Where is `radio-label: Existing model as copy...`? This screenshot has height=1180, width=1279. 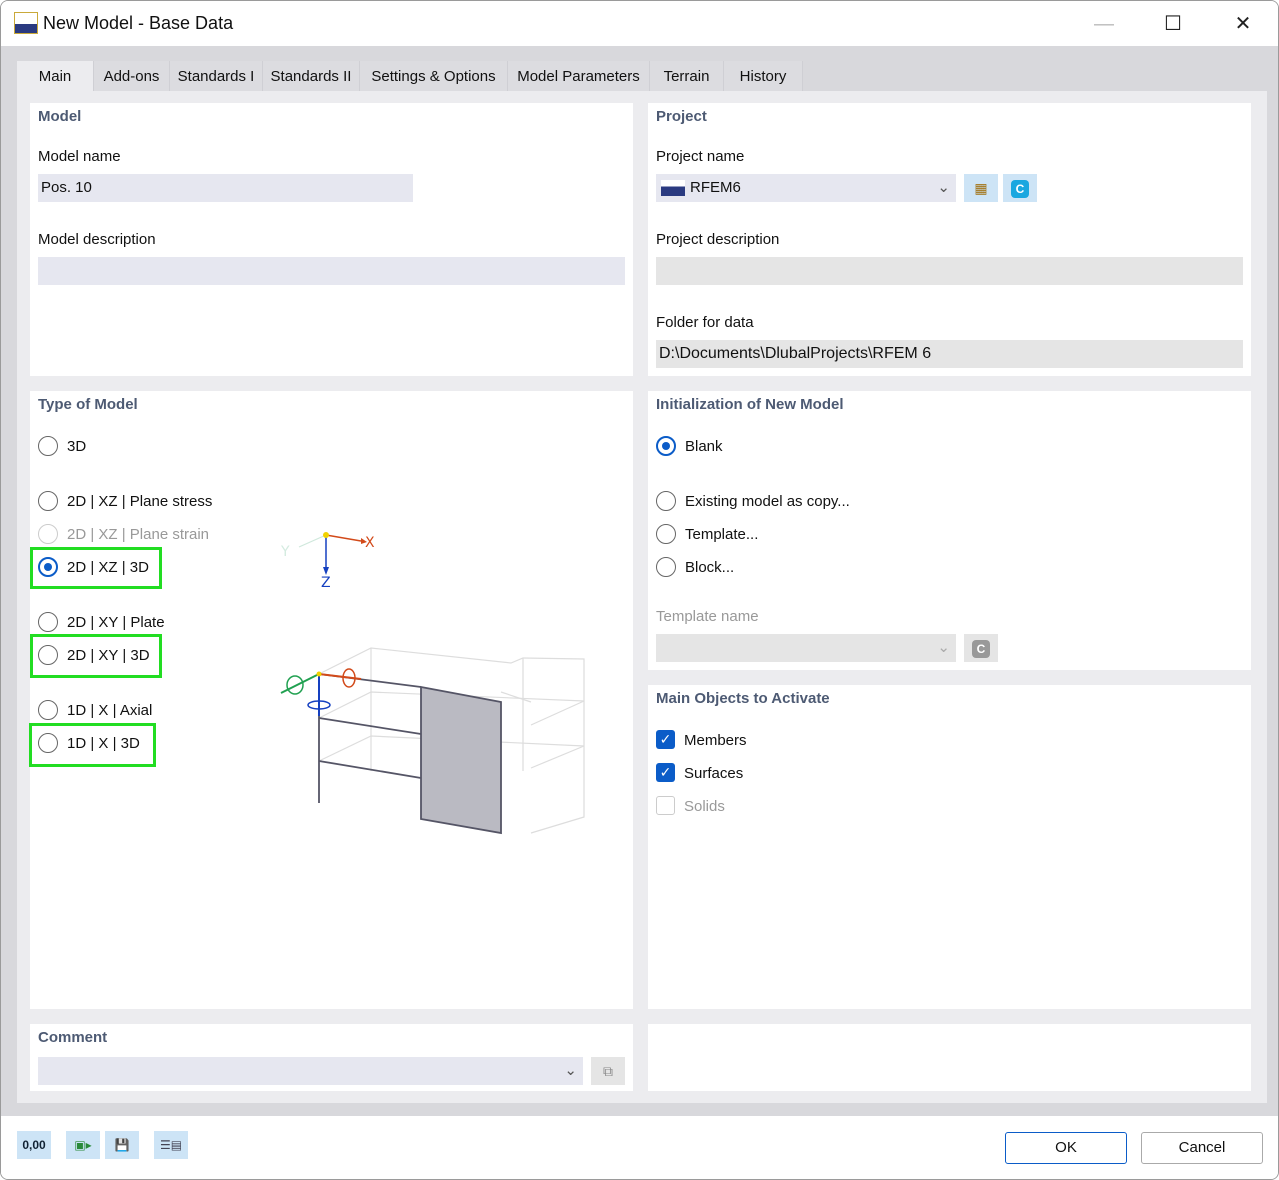
radio-label: Existing model as copy... is located at coordinates (767, 501).